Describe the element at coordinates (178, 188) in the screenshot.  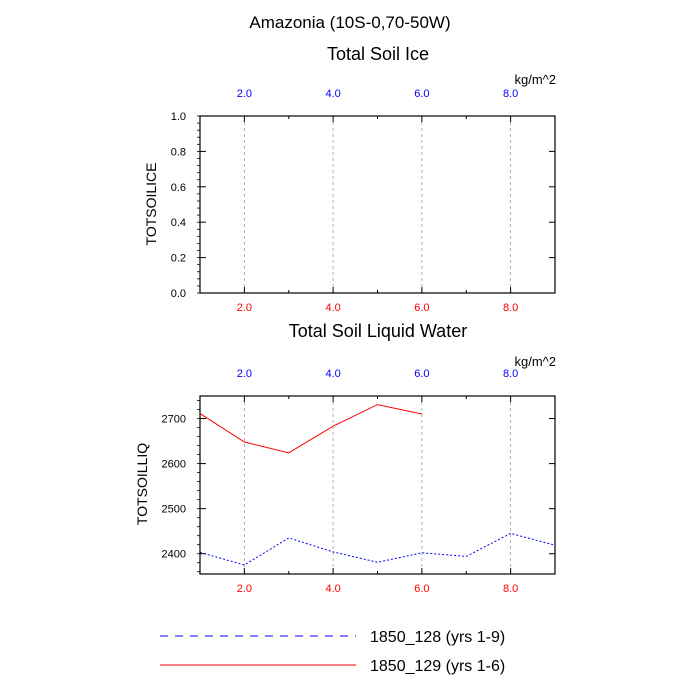
I see `y-tick-label: 0.6` at that location.